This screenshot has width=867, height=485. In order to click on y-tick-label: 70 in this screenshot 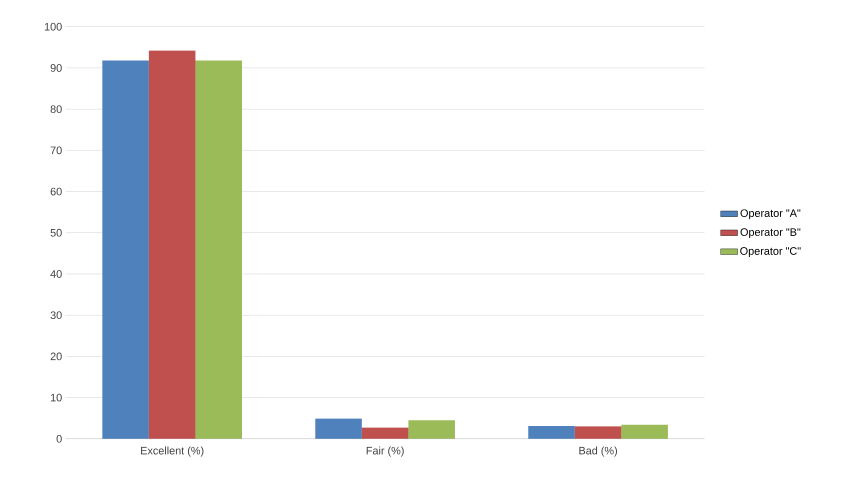, I will do `click(56, 150)`.